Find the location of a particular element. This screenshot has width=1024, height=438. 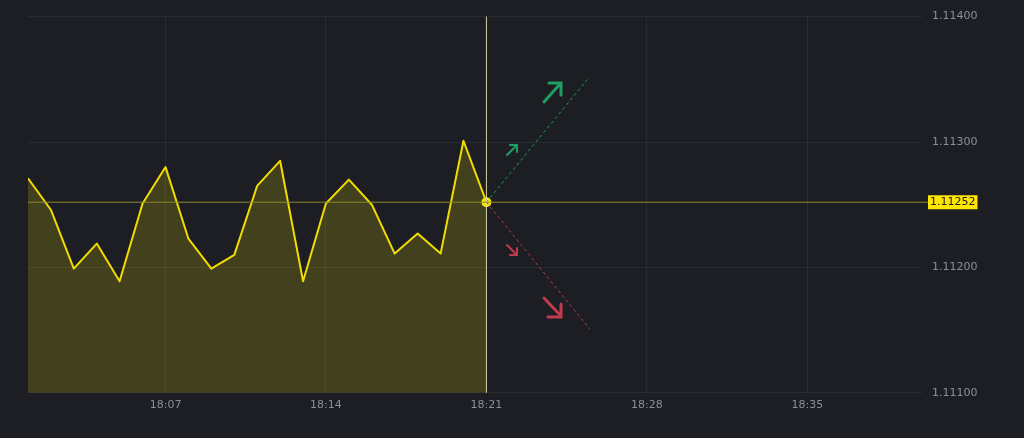

x-tick-label: 18:14 is located at coordinates (326, 405).